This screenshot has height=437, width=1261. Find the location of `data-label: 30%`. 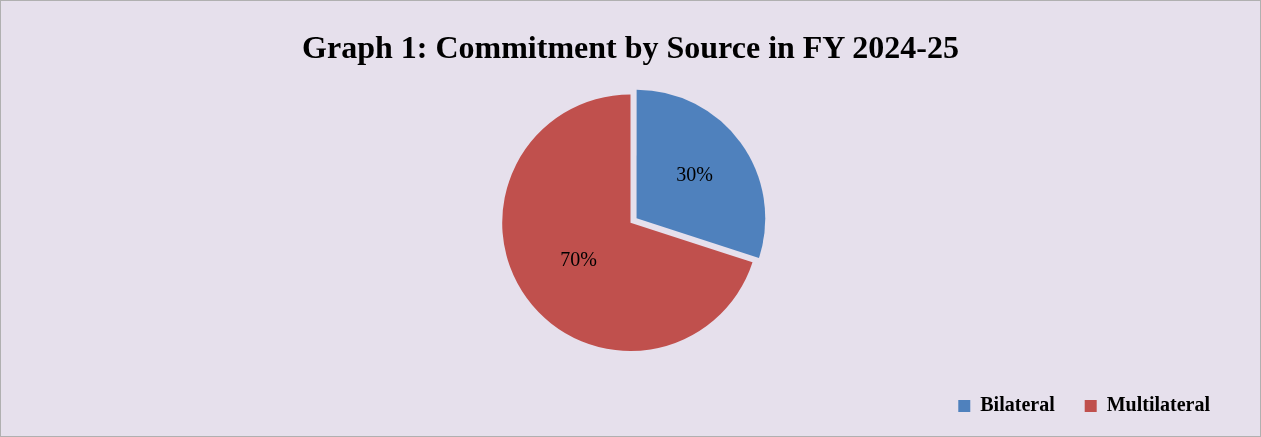

data-label: 30% is located at coordinates (694, 174).